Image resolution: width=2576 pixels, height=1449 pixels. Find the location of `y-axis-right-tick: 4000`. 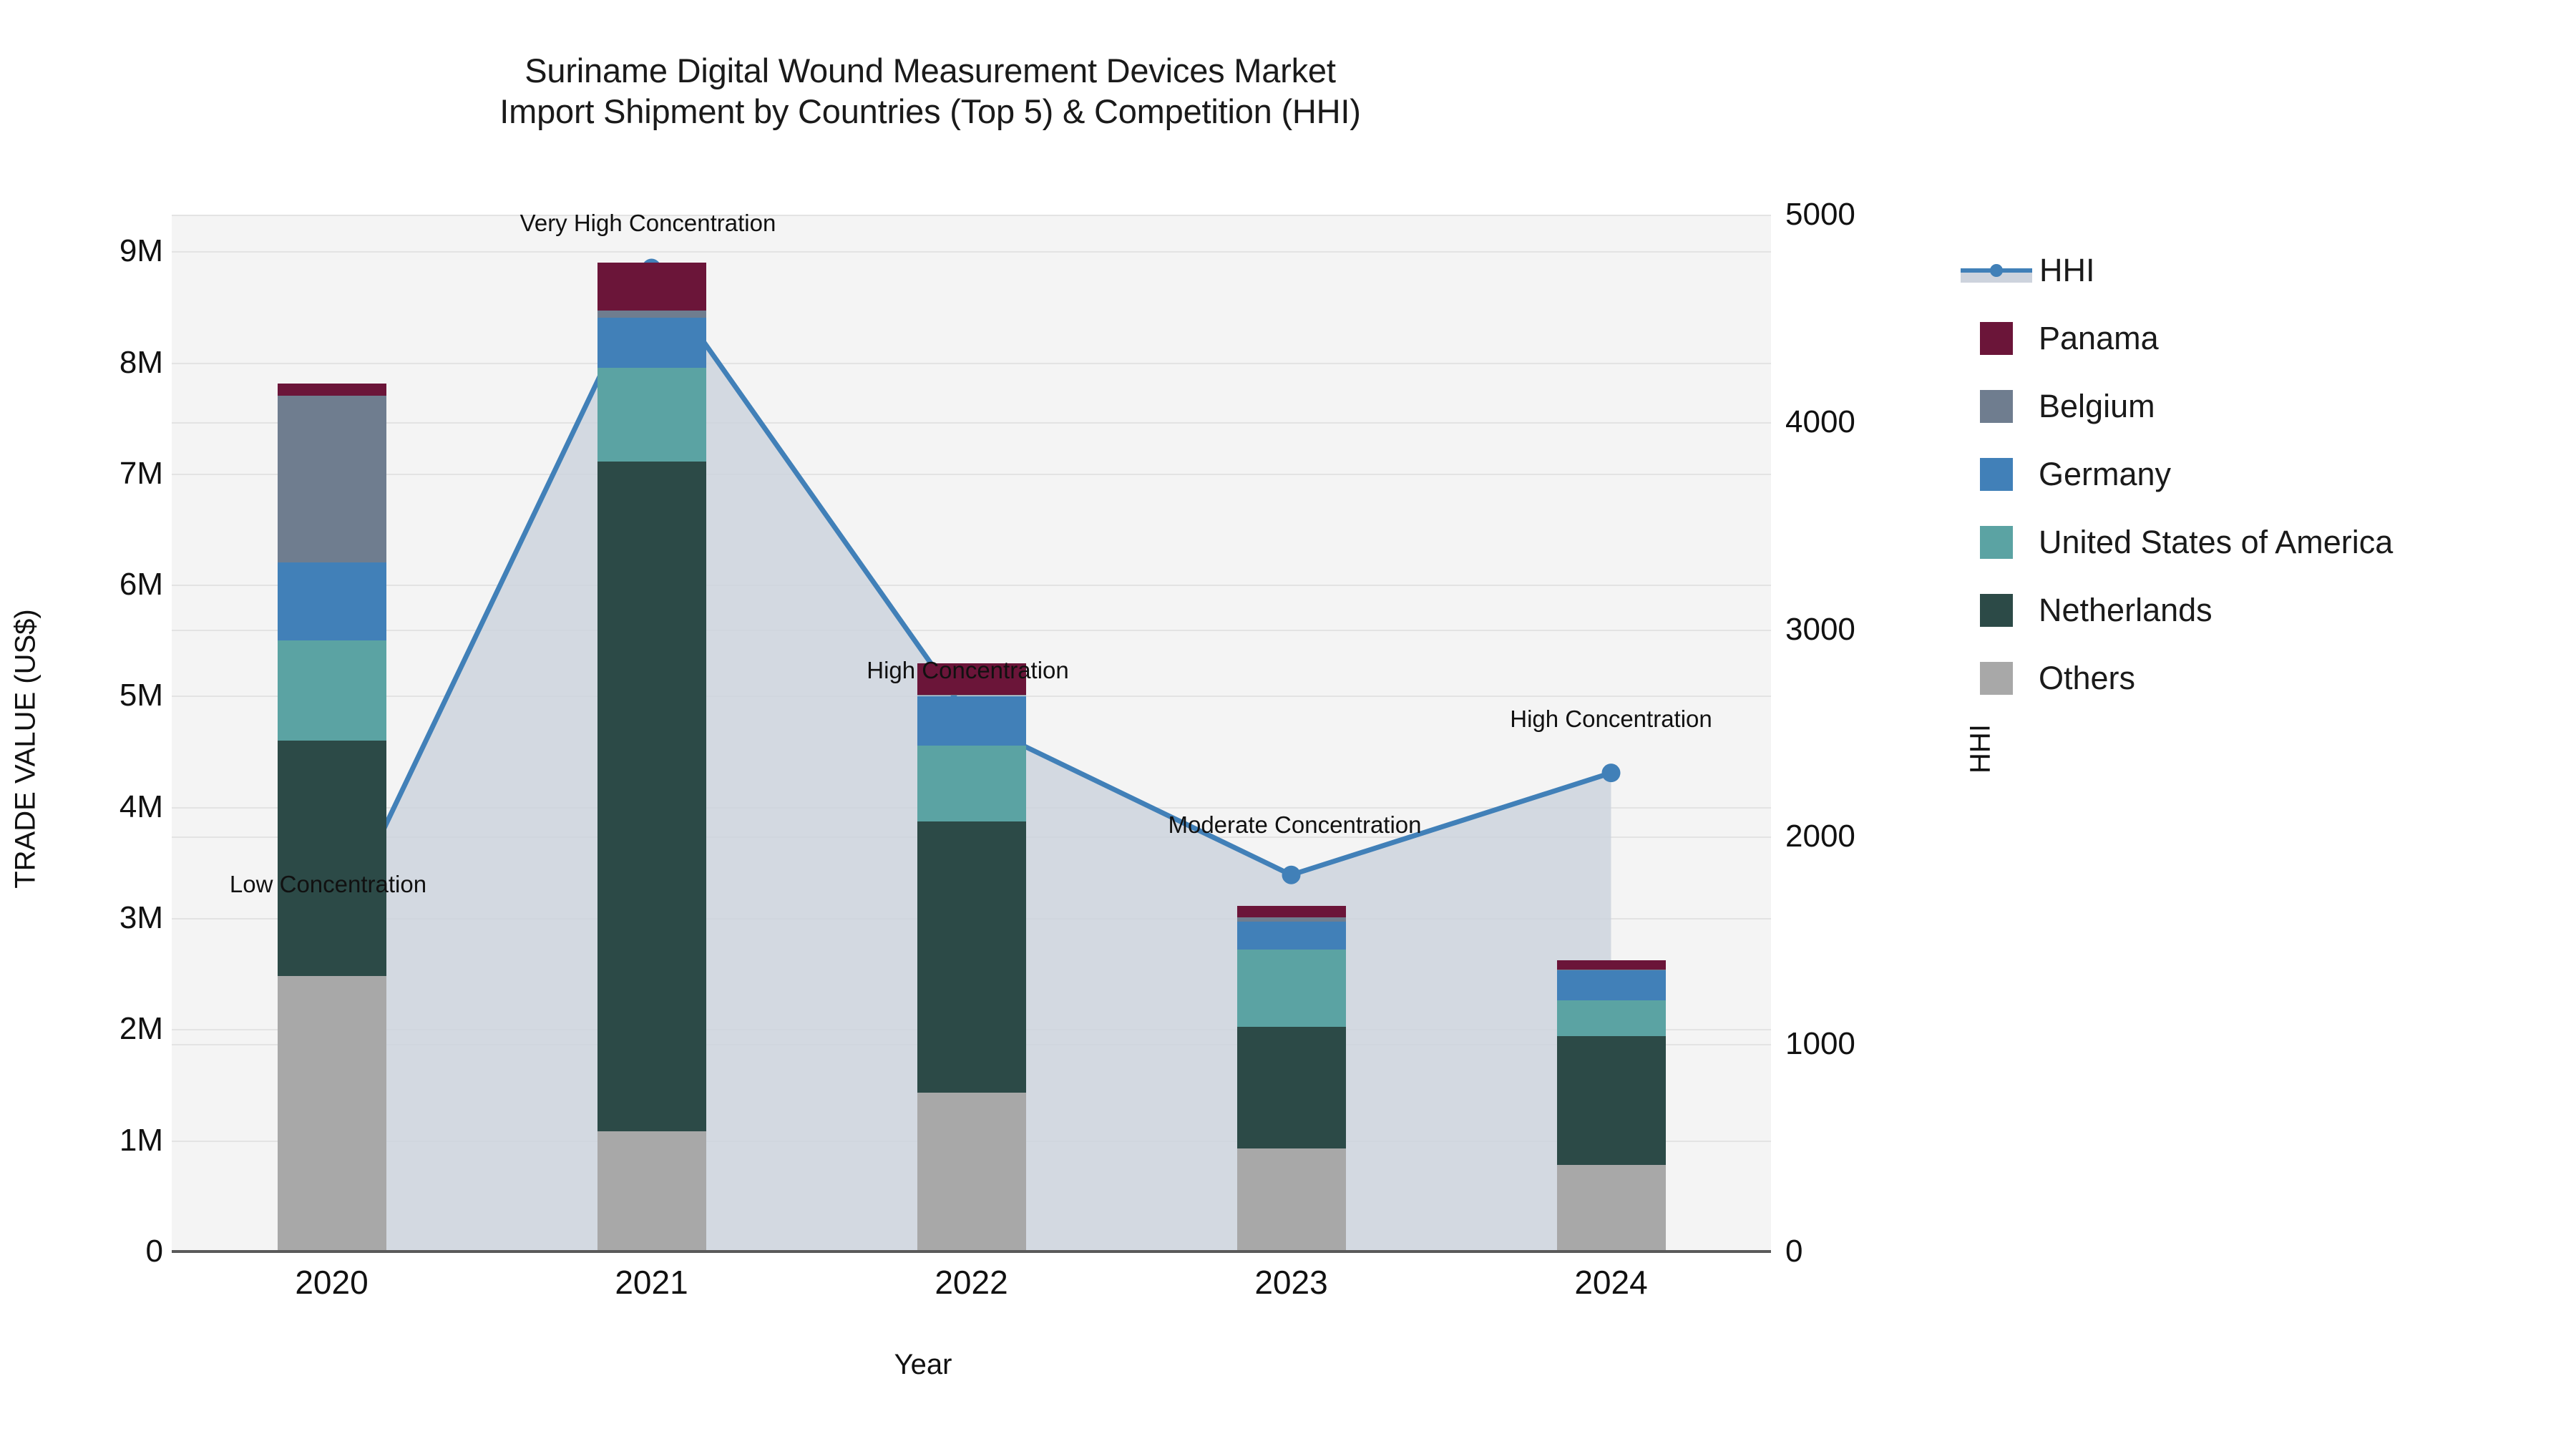

y-axis-right-tick: 4000 is located at coordinates (1820, 421).